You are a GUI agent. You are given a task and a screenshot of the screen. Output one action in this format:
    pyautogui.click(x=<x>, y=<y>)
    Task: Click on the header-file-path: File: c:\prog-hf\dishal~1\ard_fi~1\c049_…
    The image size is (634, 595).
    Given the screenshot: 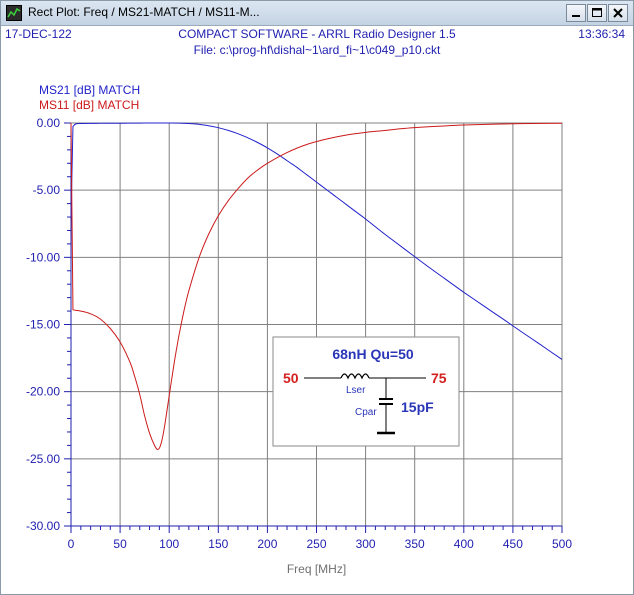 What is the action you would take?
    pyautogui.click(x=317, y=50)
    